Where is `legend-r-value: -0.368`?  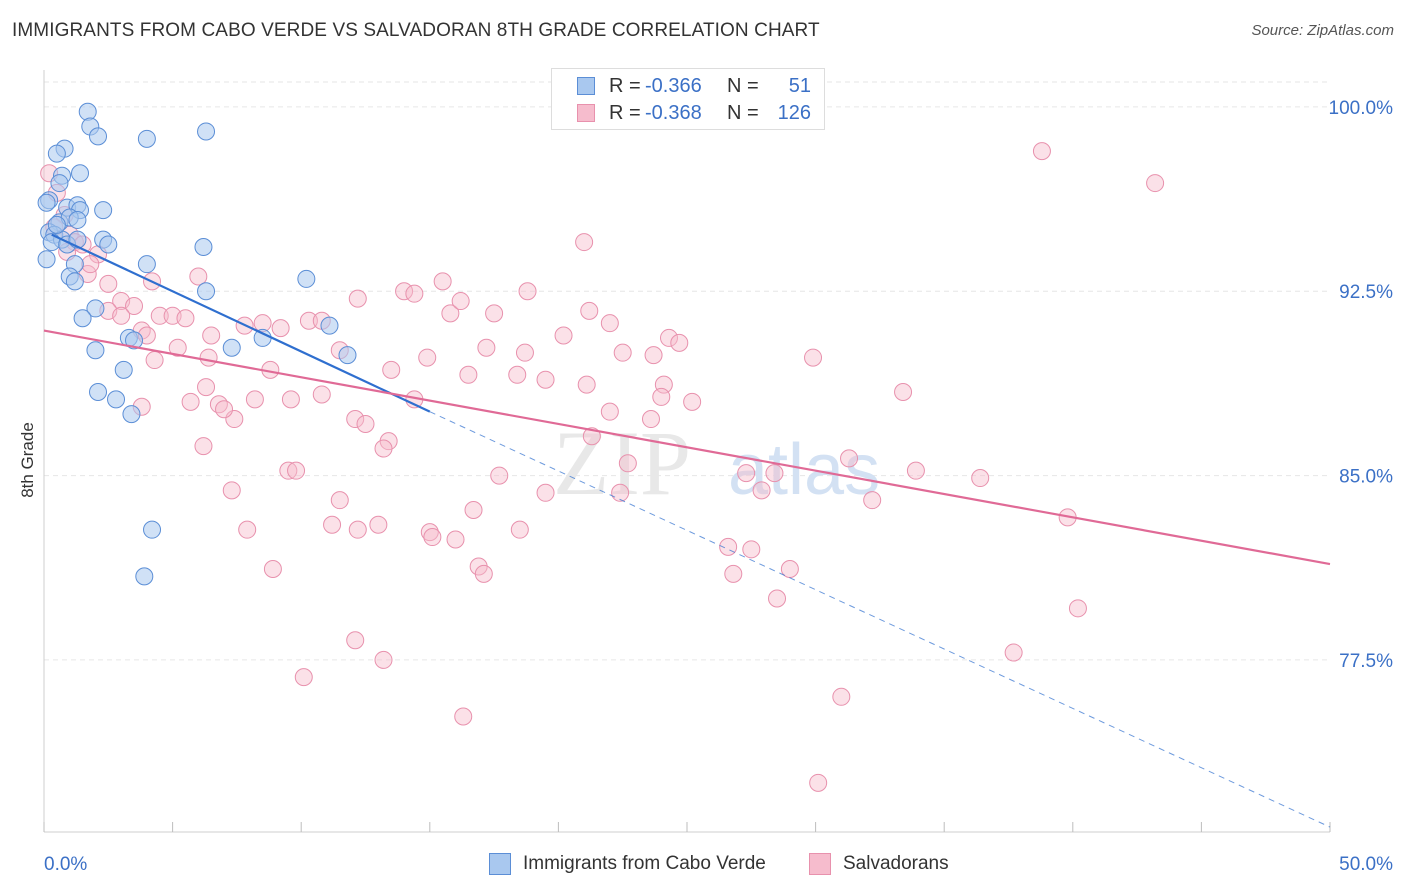 legend-r-value: -0.368 is located at coordinates (673, 112).